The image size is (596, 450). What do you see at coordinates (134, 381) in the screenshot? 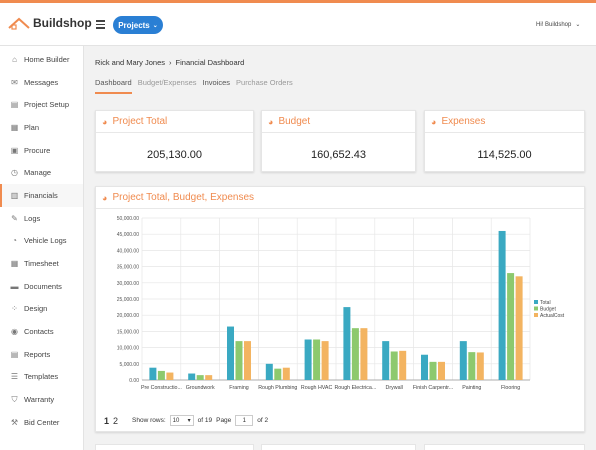
I see `y-tick-label: 0.00` at bounding box center [134, 381].